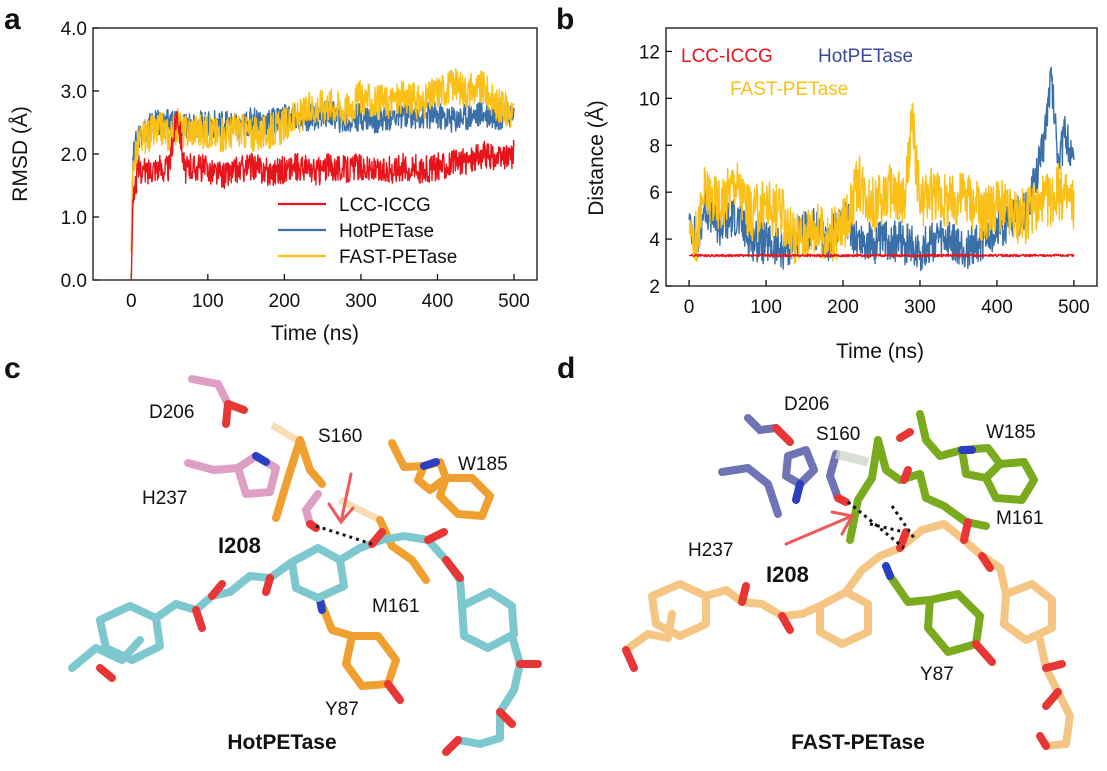 The width and height of the screenshot is (1107, 771). I want to click on plot-frame-a, so click(315, 154).